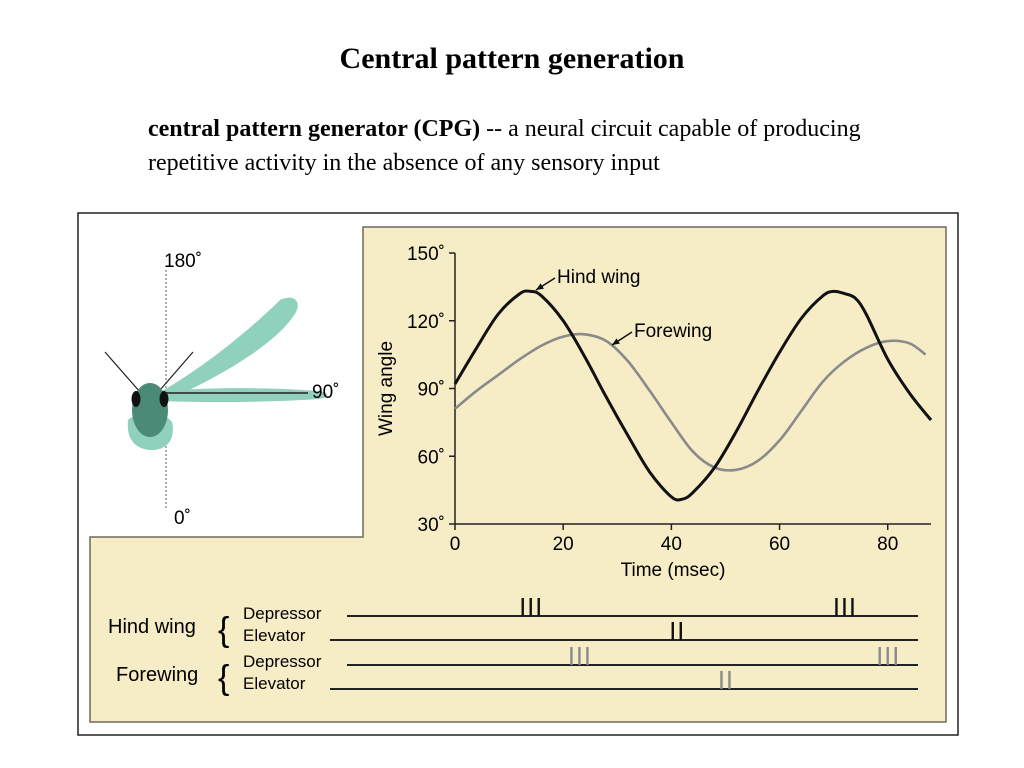 The height and width of the screenshot is (768, 1024). Describe the element at coordinates (150, 410) in the screenshot. I see `insect-thorax` at that location.